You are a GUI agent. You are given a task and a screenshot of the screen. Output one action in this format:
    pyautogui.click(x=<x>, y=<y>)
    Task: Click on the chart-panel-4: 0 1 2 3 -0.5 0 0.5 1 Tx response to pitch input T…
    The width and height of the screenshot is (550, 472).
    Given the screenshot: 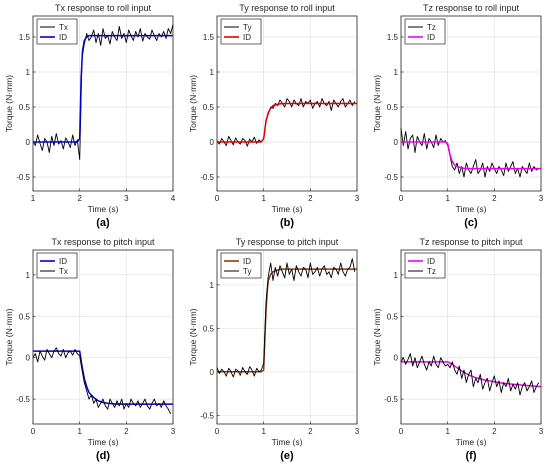 What is the action you would take?
    pyautogui.click(x=90, y=349)
    